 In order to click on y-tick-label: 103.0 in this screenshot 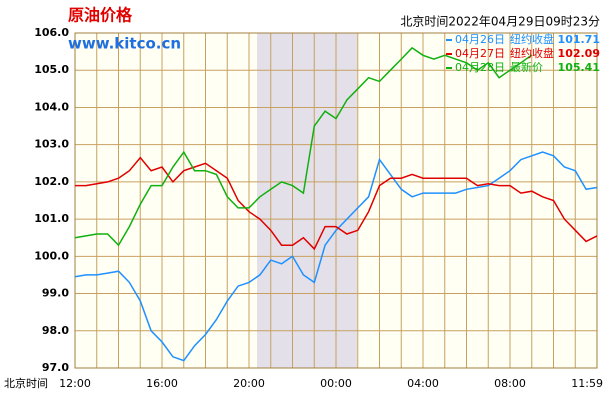, I will do `click(51, 144)`.